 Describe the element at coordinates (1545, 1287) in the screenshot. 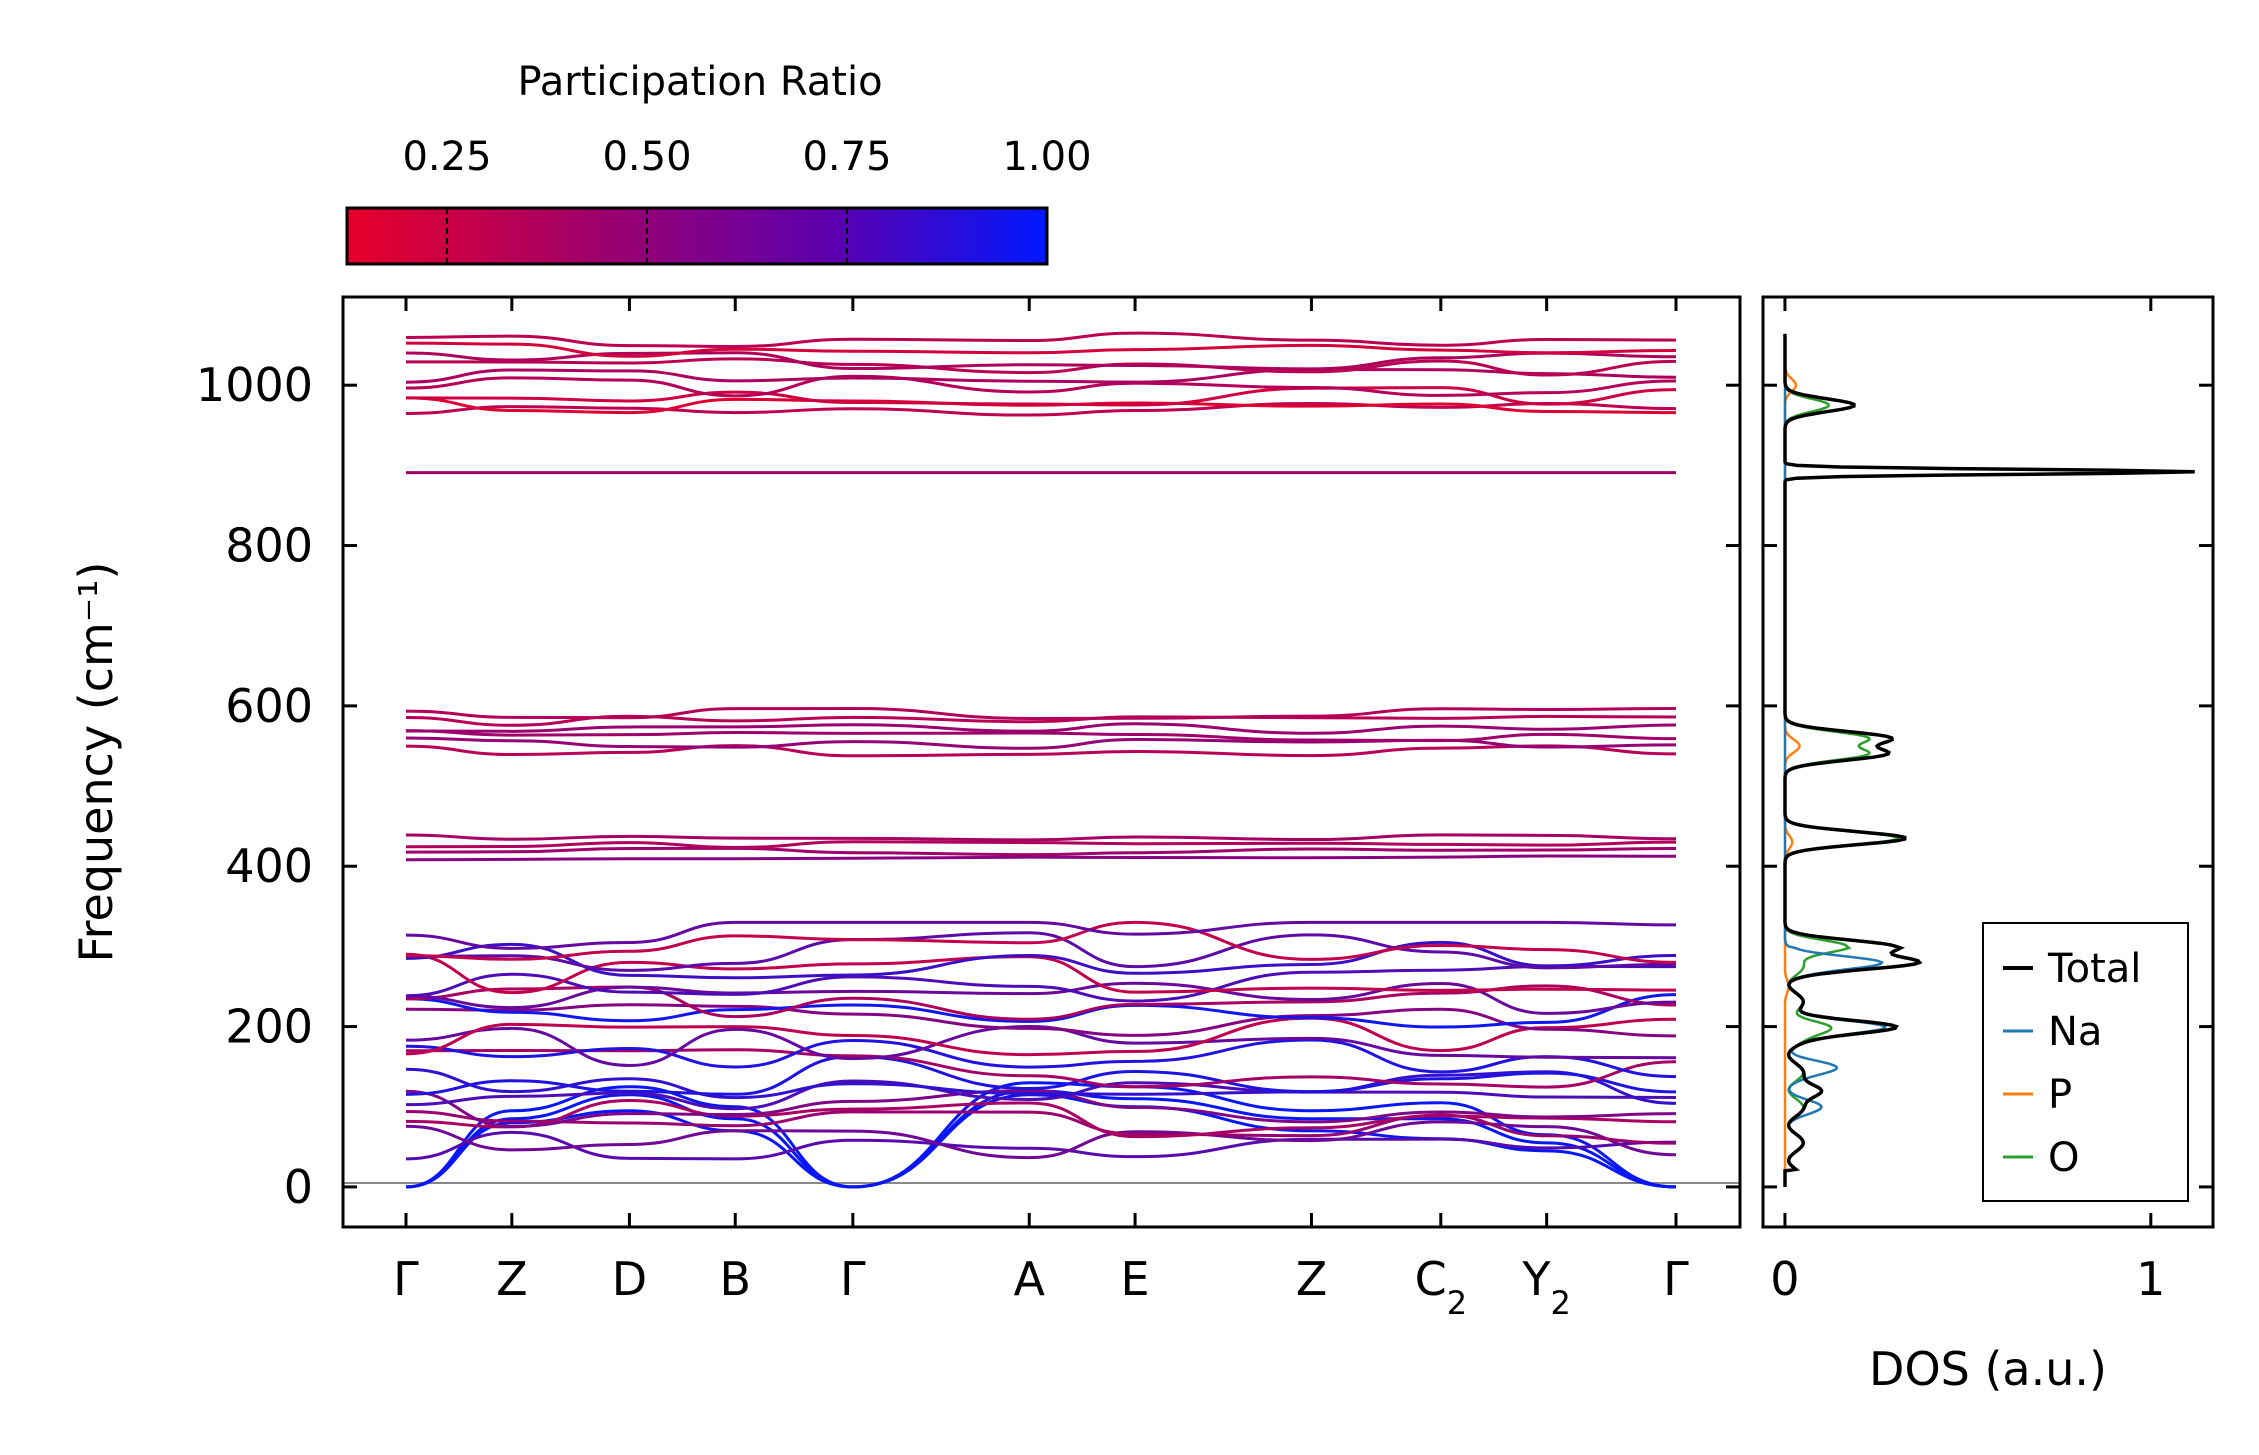

I see `high-symmetry-label: Y2` at that location.